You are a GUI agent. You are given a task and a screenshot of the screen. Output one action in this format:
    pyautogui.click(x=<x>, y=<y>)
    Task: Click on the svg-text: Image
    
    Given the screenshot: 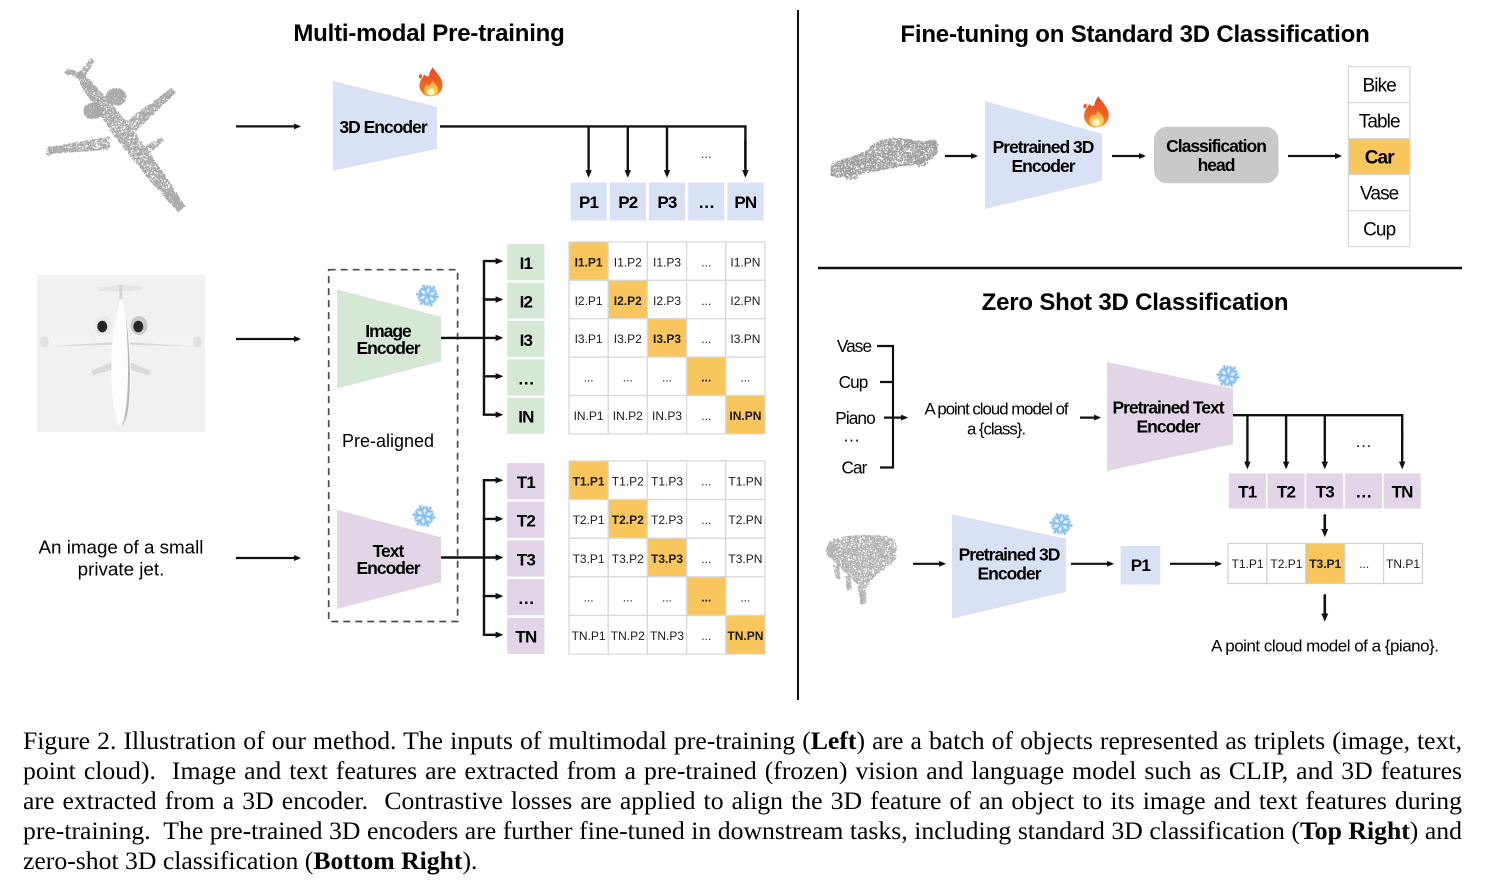 What is the action you would take?
    pyautogui.click(x=388, y=331)
    